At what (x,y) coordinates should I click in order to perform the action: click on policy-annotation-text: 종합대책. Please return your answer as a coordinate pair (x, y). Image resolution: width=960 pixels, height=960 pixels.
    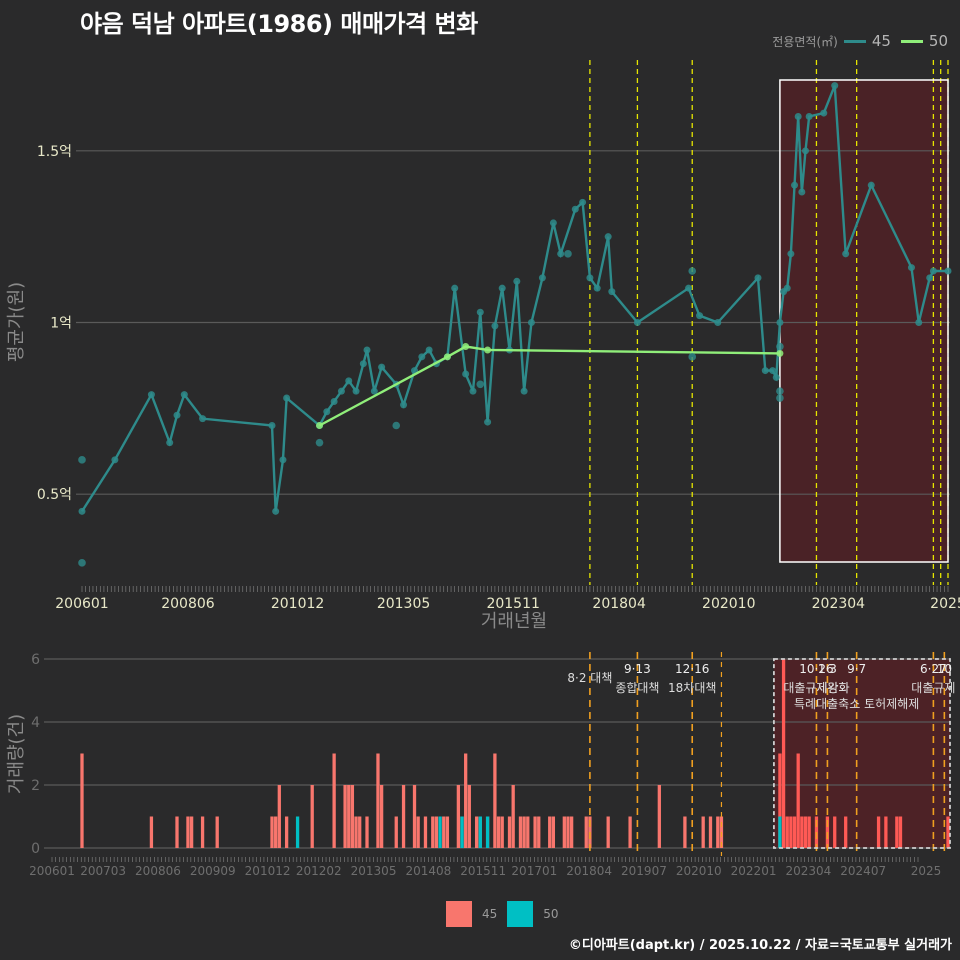
    Looking at the image, I should click on (637, 687).